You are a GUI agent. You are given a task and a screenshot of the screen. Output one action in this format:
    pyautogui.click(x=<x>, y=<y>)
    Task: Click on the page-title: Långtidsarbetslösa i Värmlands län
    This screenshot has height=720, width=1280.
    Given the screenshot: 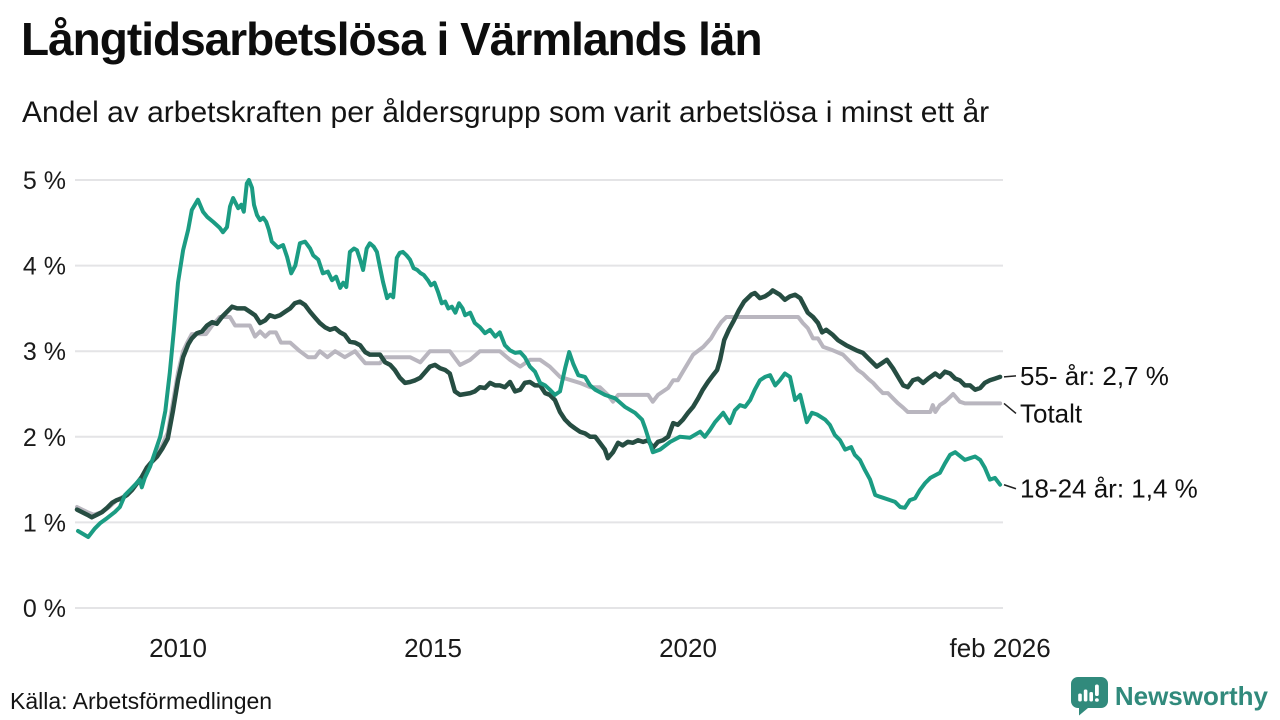 What is the action you would take?
    pyautogui.click(x=392, y=39)
    